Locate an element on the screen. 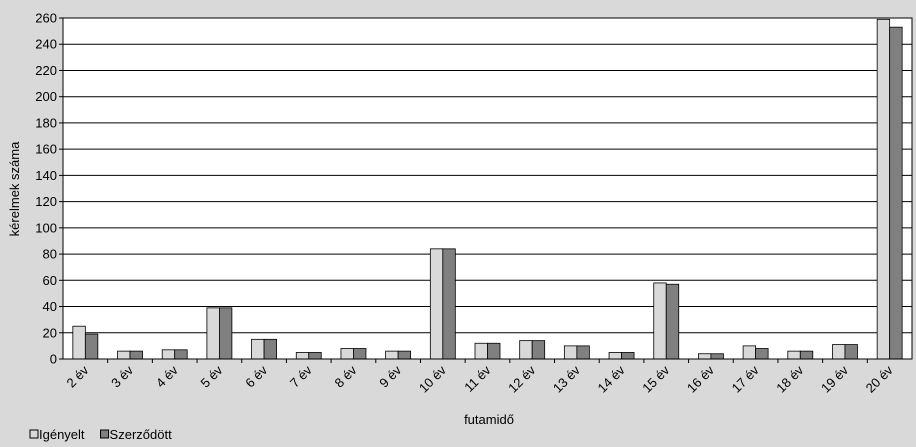  legend-label: Szerződött is located at coordinates (141, 434).